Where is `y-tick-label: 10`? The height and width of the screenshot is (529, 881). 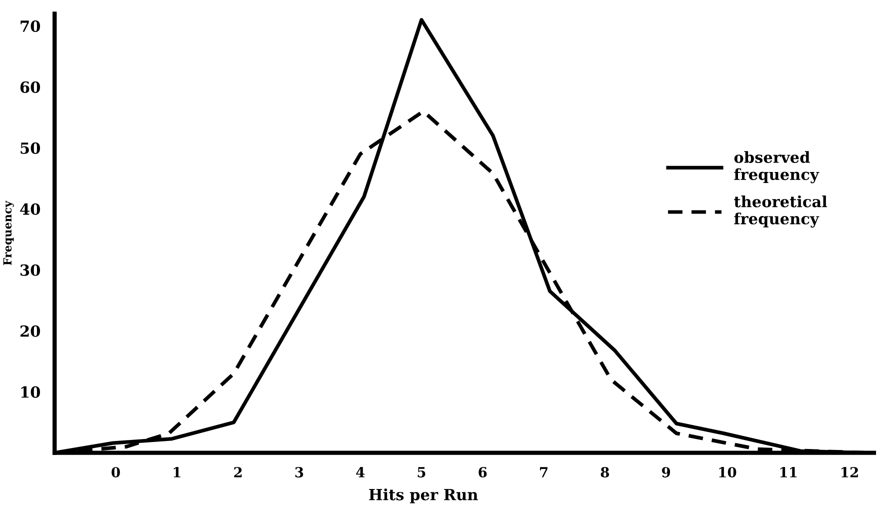
y-tick-label: 10 is located at coordinates (30, 392).